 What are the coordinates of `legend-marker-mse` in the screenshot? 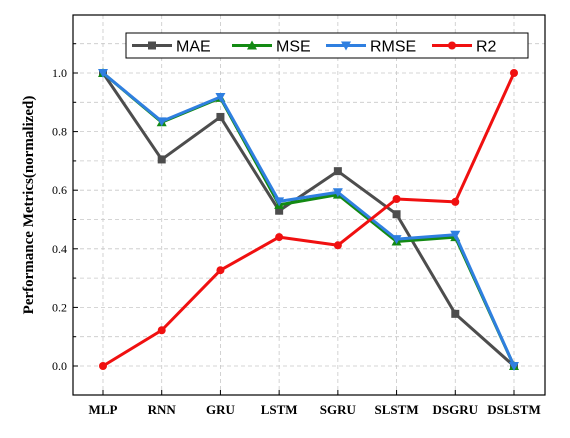 It's located at (252, 45).